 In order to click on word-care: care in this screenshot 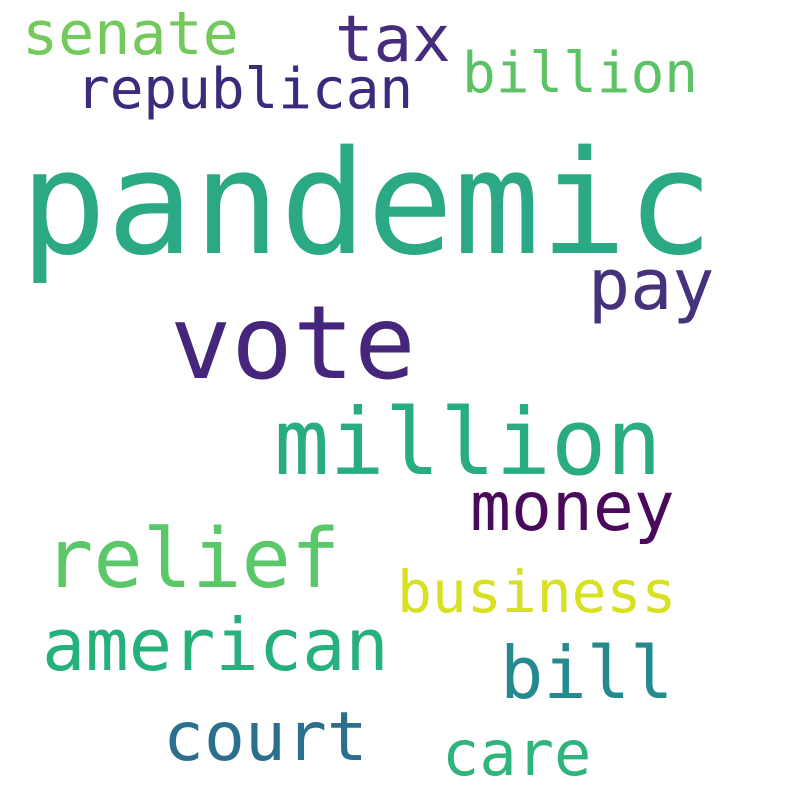, I will do `click(517, 753)`.